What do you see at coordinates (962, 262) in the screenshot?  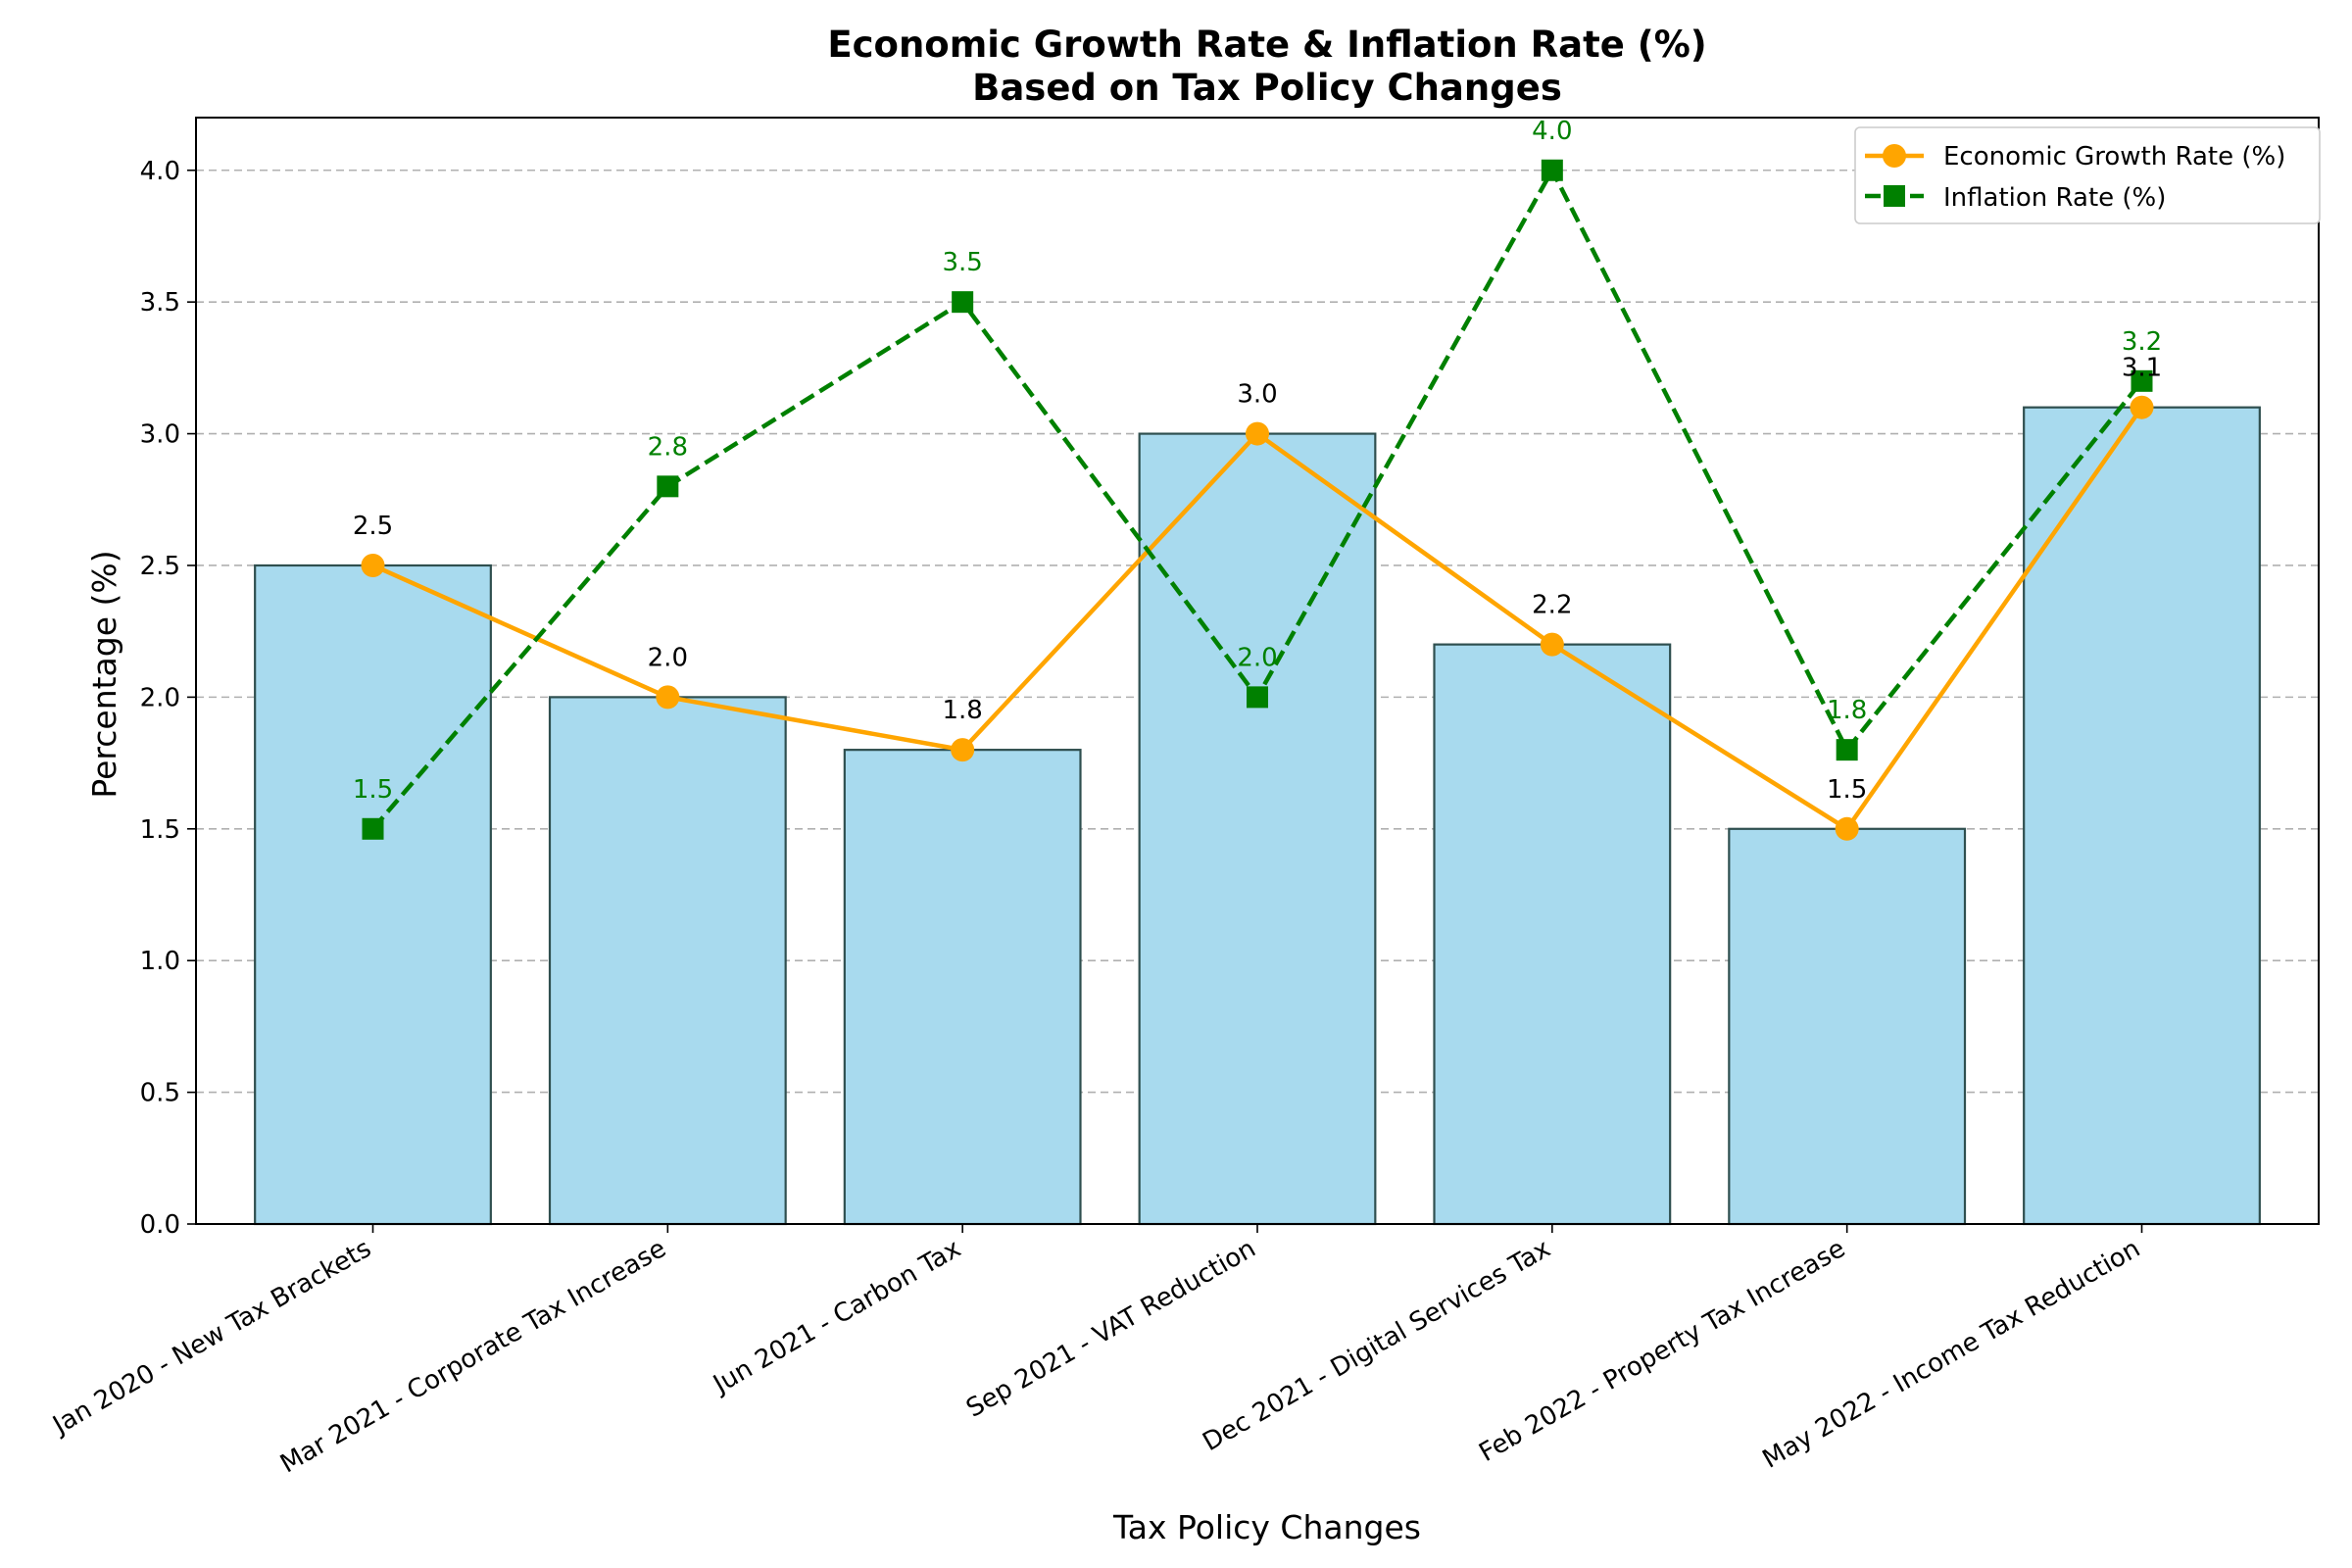 I see `inflation-data-label: 3.5` at bounding box center [962, 262].